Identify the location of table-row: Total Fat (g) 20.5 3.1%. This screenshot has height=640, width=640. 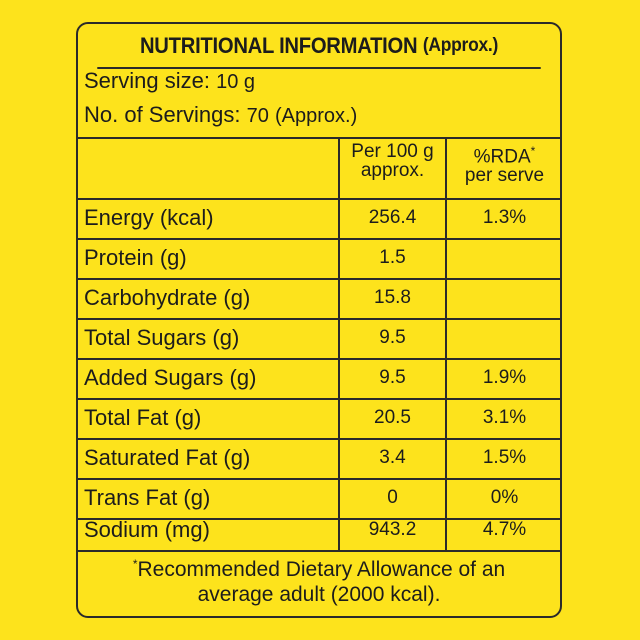
(319, 418).